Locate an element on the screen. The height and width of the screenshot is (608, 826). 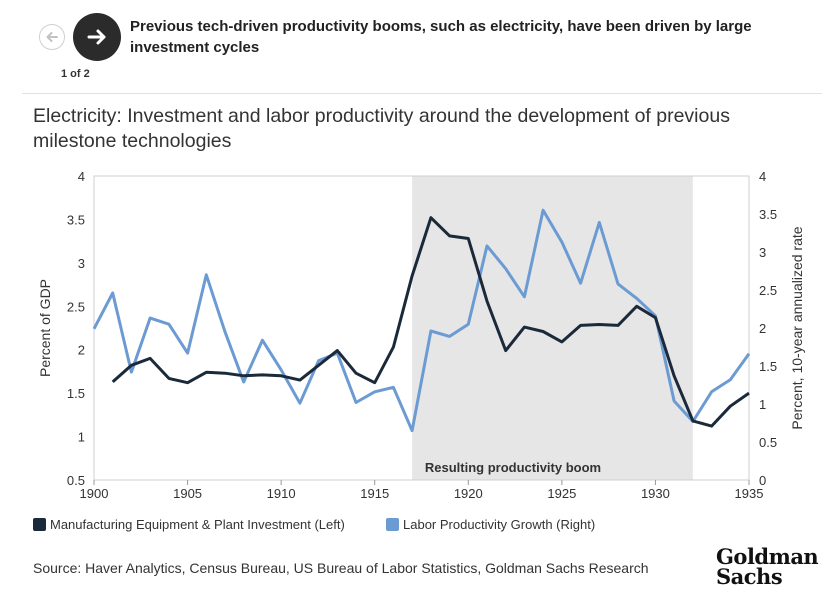
next-slide-button is located at coordinates (97, 37).